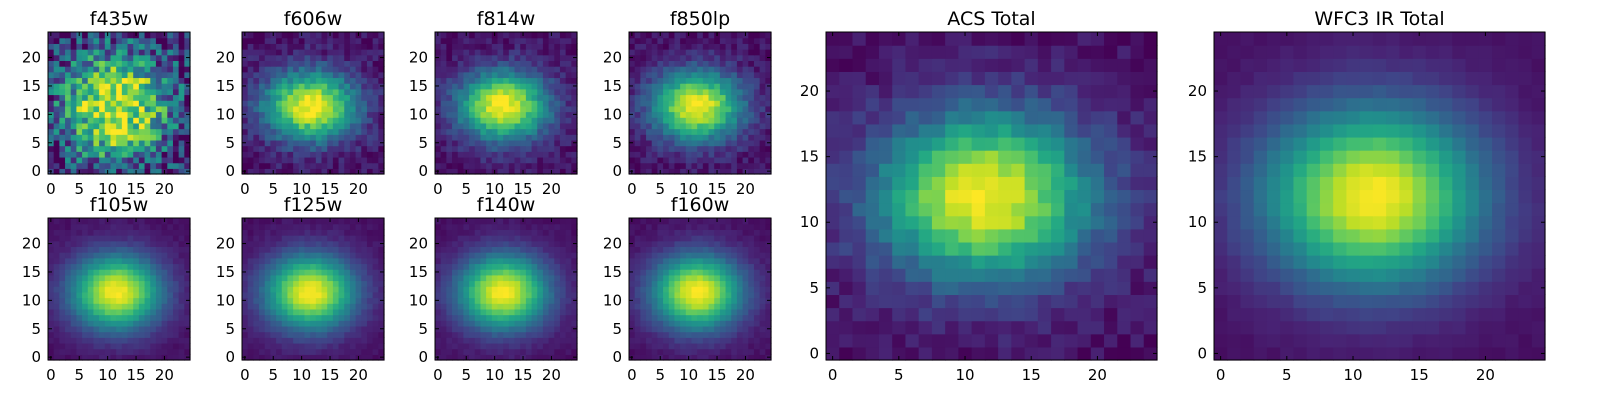 The image size is (1600, 400). I want to click on x-tick-label: 20, so click(358, 375).